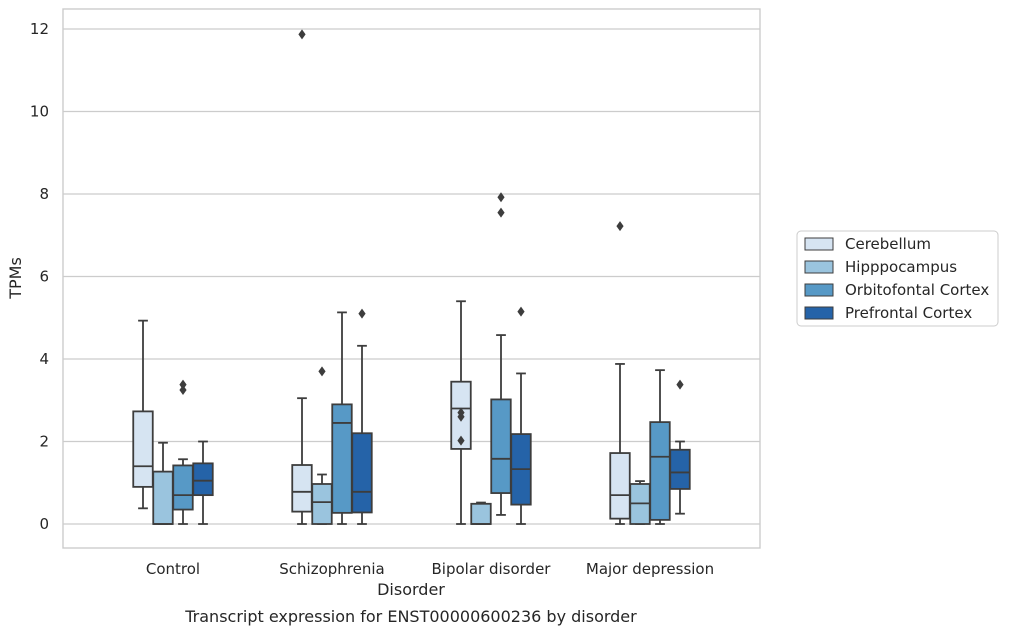 Image resolution: width=1009 pixels, height=634 pixels. I want to click on y-tick-label: 2, so click(44, 442).